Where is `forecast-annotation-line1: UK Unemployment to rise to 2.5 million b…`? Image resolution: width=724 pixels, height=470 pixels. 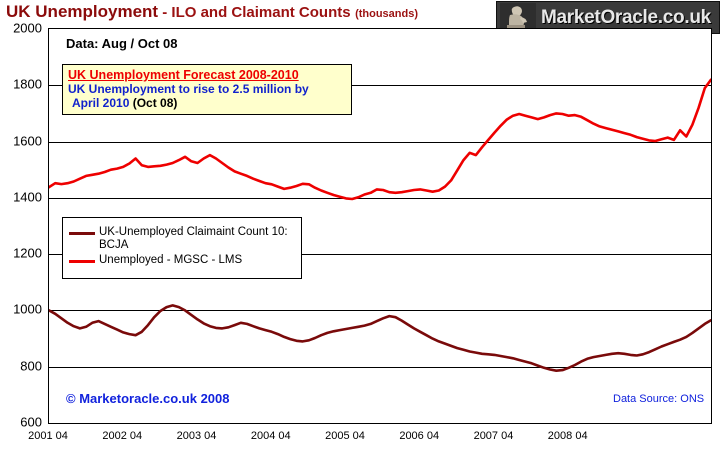
forecast-annotation-line1: UK Unemployment to rise to 2.5 million b… is located at coordinates (188, 89).